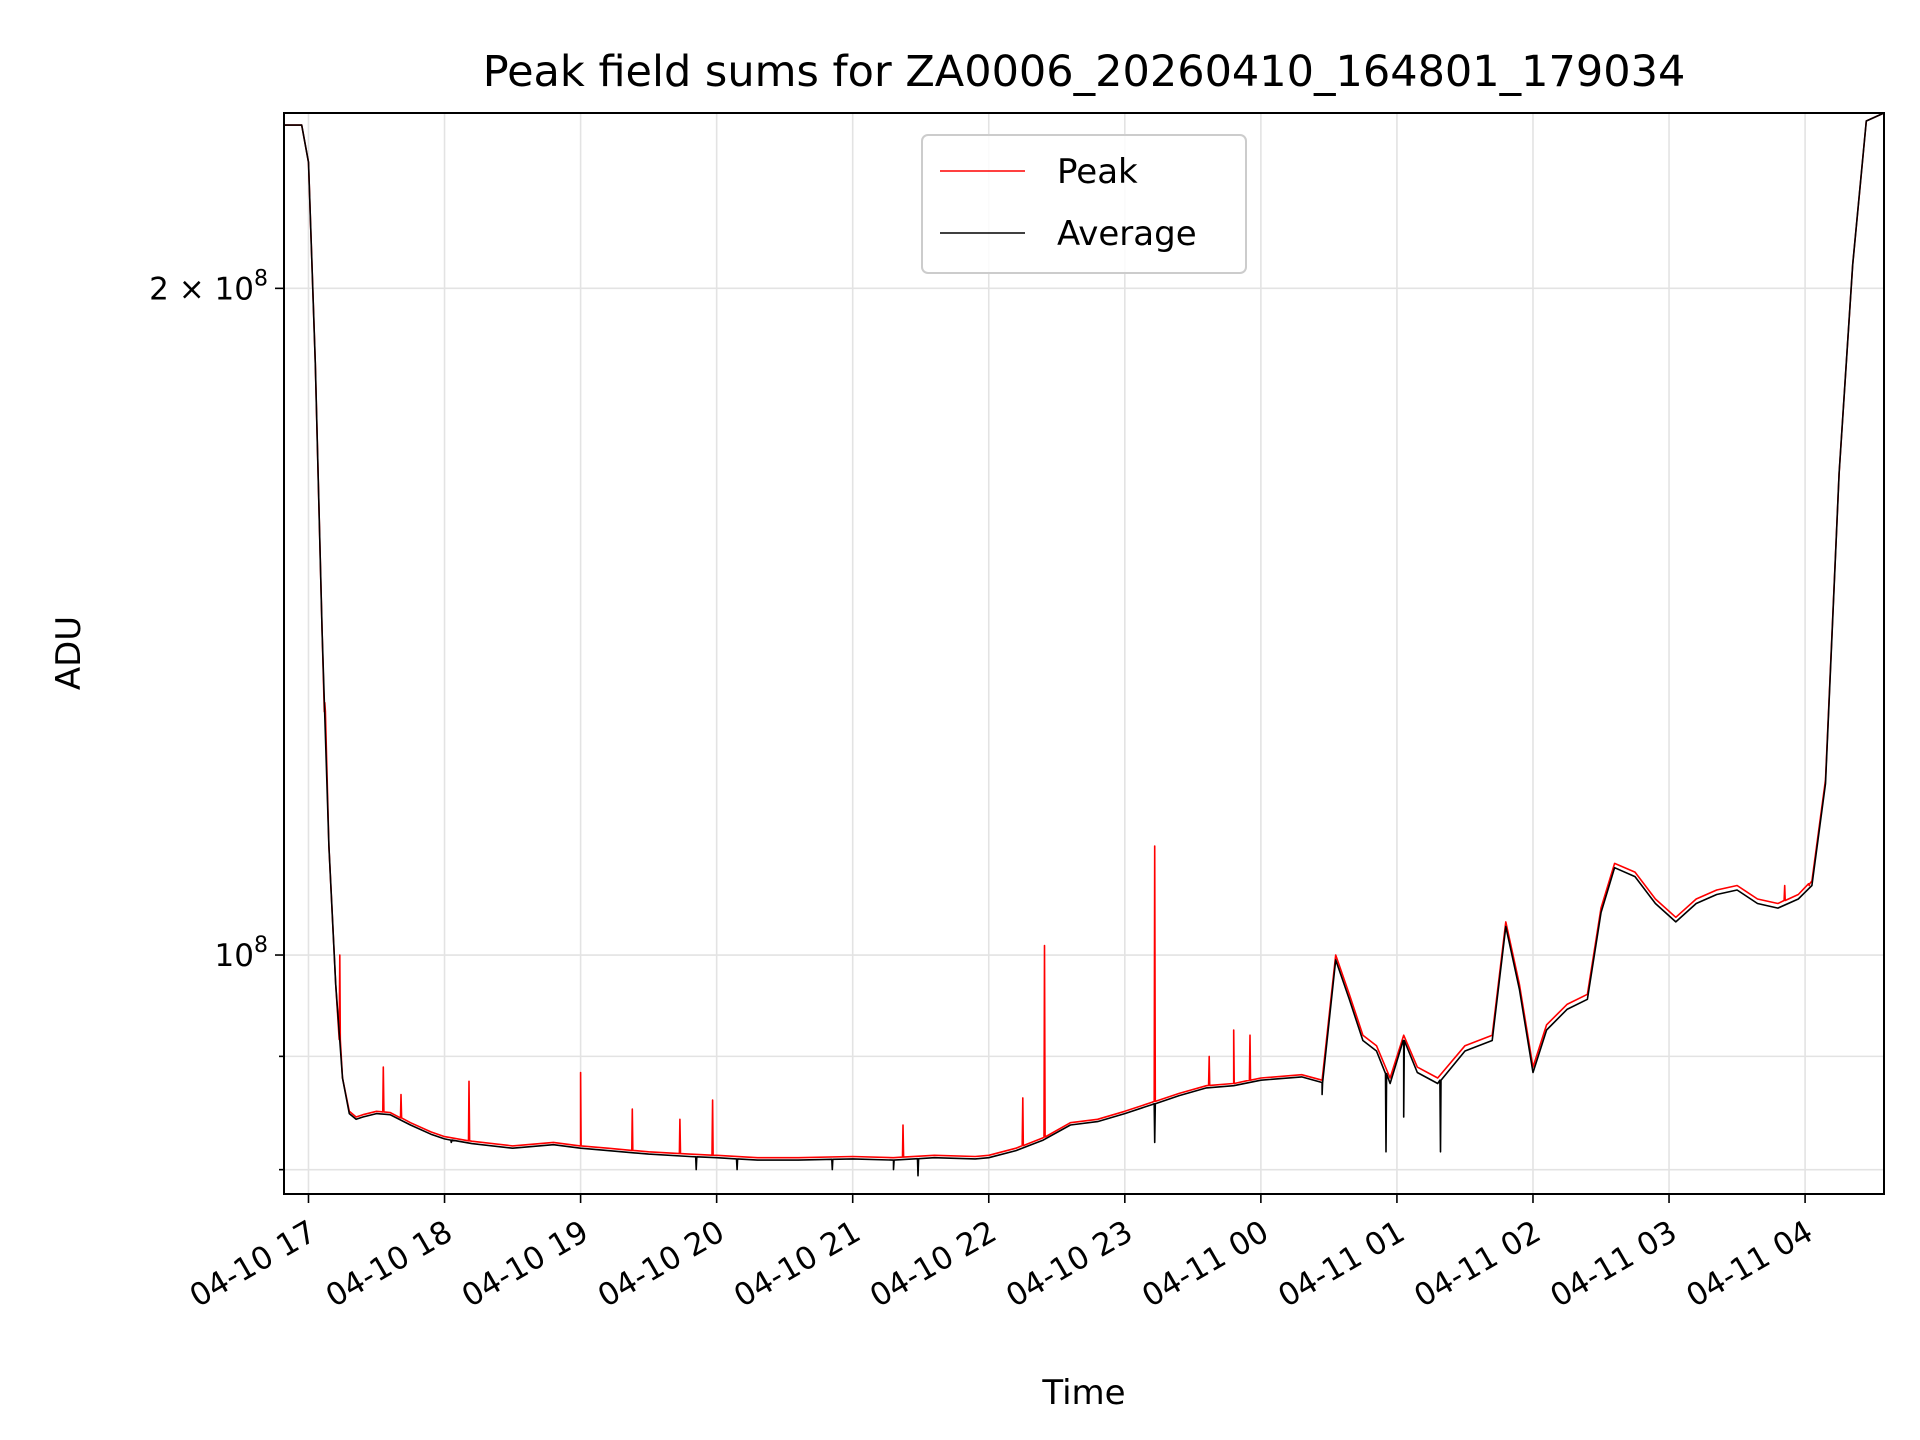 Image resolution: width=1920 pixels, height=1440 pixels. Describe the element at coordinates (1127, 234) in the screenshot. I see `legend-average-label: Average` at that location.